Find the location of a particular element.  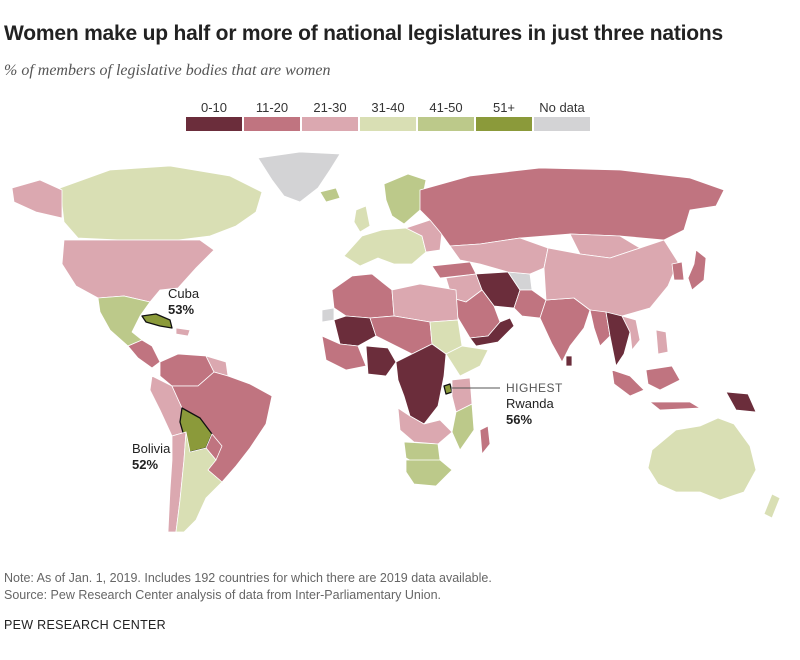

region-alaska is located at coordinates (37, 199).